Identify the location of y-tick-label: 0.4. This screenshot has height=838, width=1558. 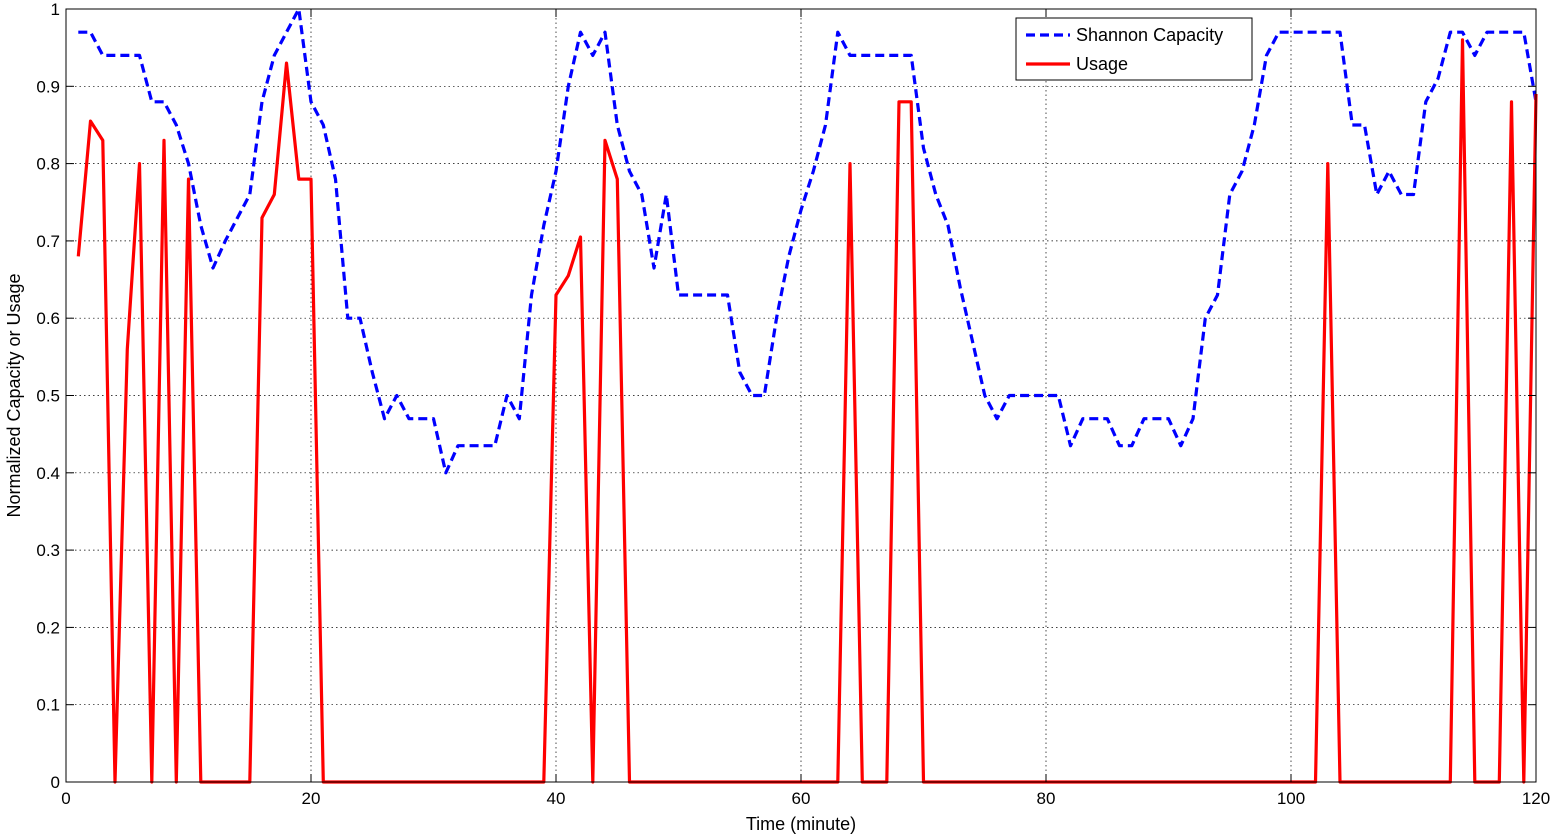
(48, 473).